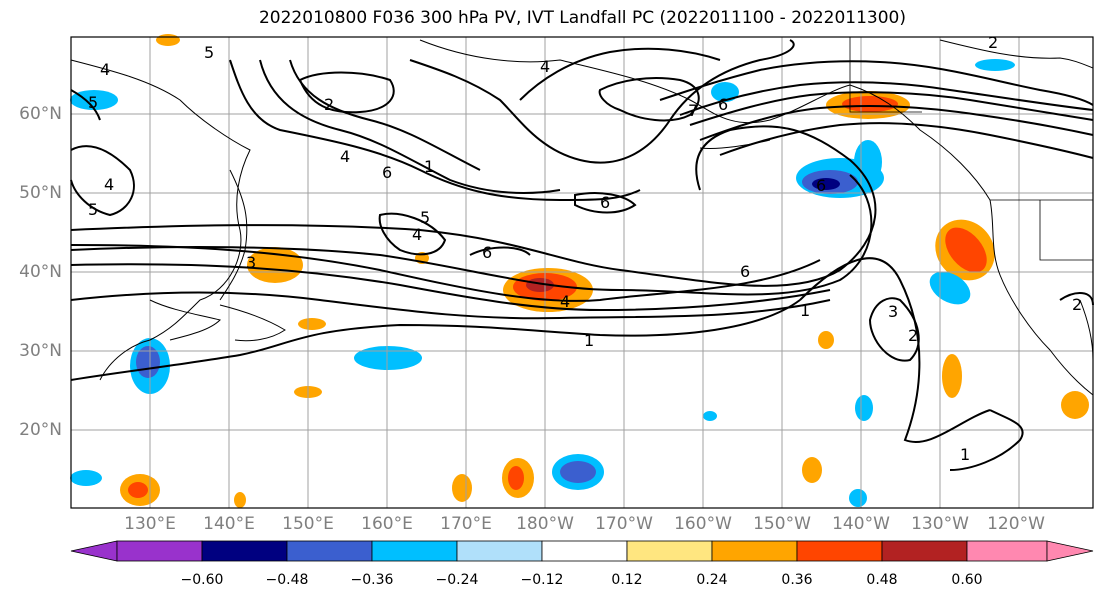 Image resolution: width=1105 pixels, height=601 pixels. I want to click on colorbar-tick-label: −0.60, so click(202, 580).